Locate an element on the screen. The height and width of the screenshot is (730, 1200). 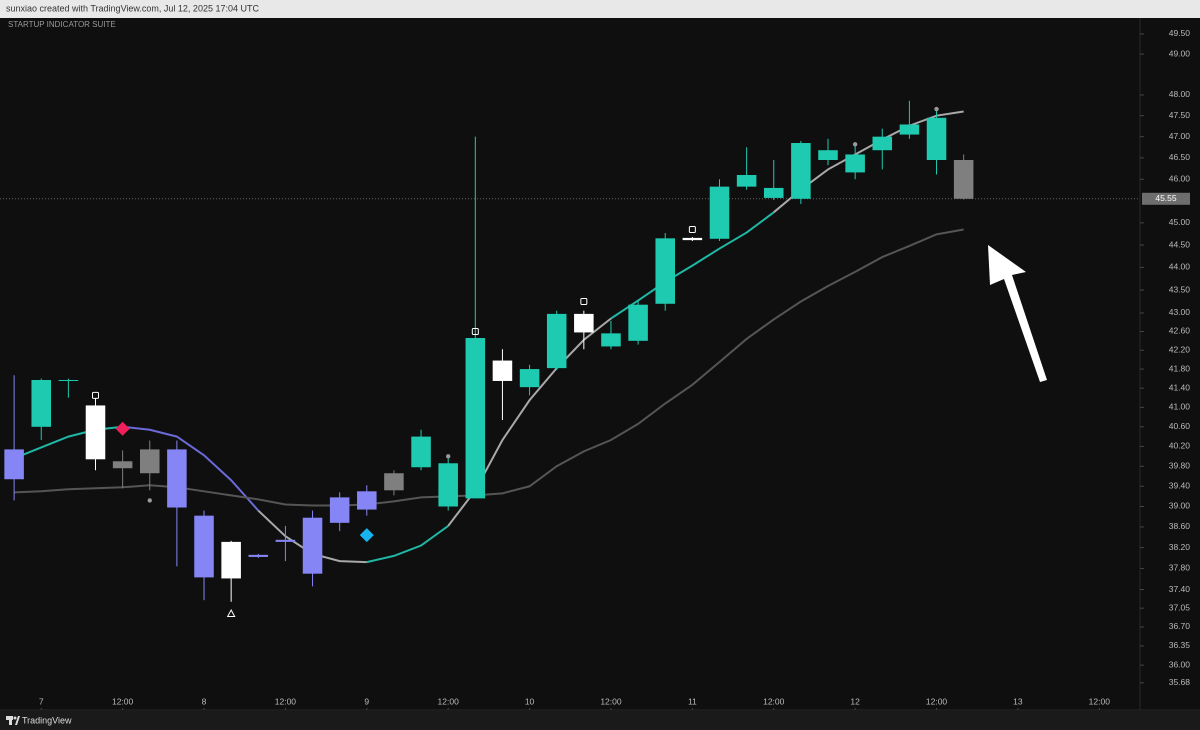
y-tick-label: 42.20 is located at coordinates (1180, 349).